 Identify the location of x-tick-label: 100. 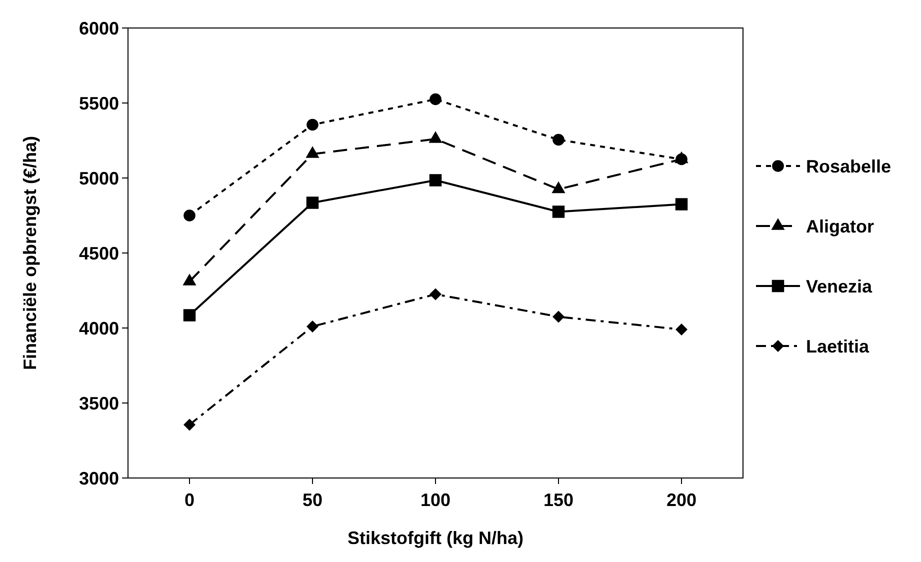
(435, 500).